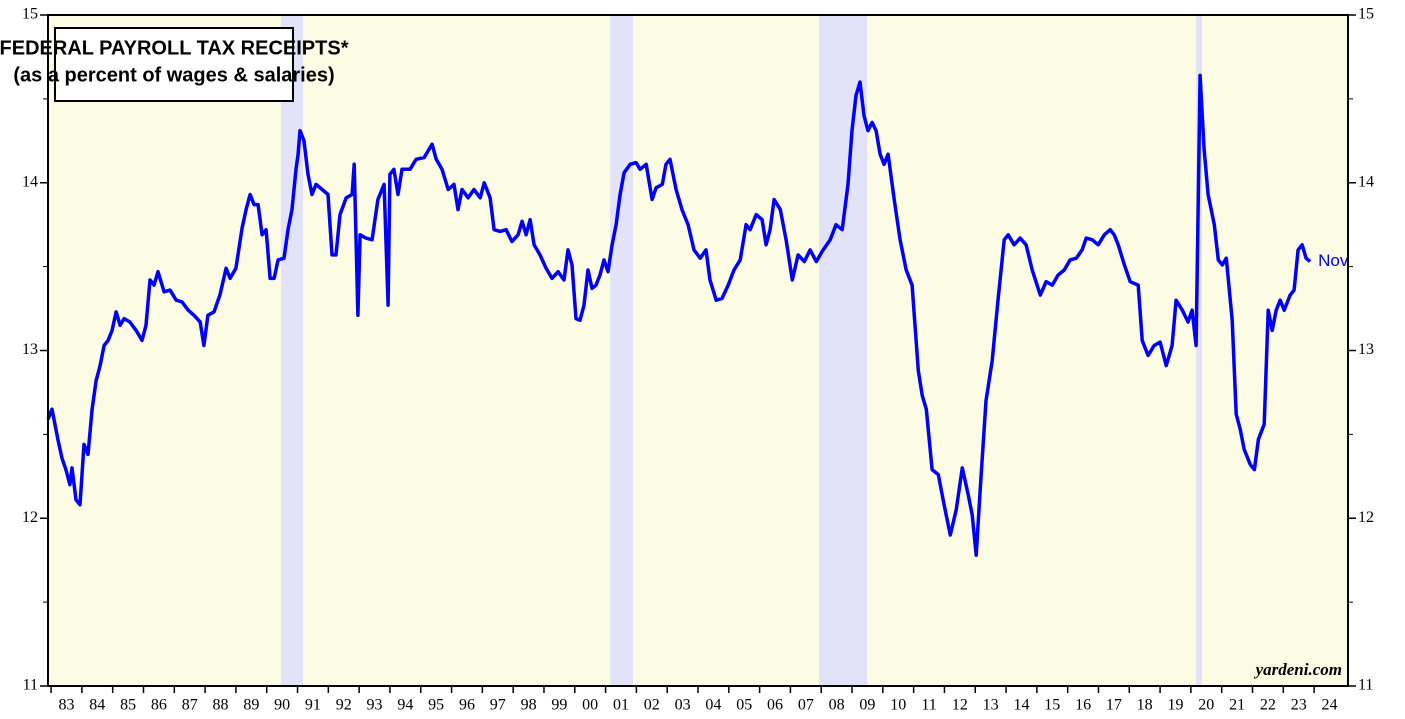 The width and height of the screenshot is (1405, 719). Describe the element at coordinates (1333, 260) in the screenshot. I see `end-label: Nov` at that location.